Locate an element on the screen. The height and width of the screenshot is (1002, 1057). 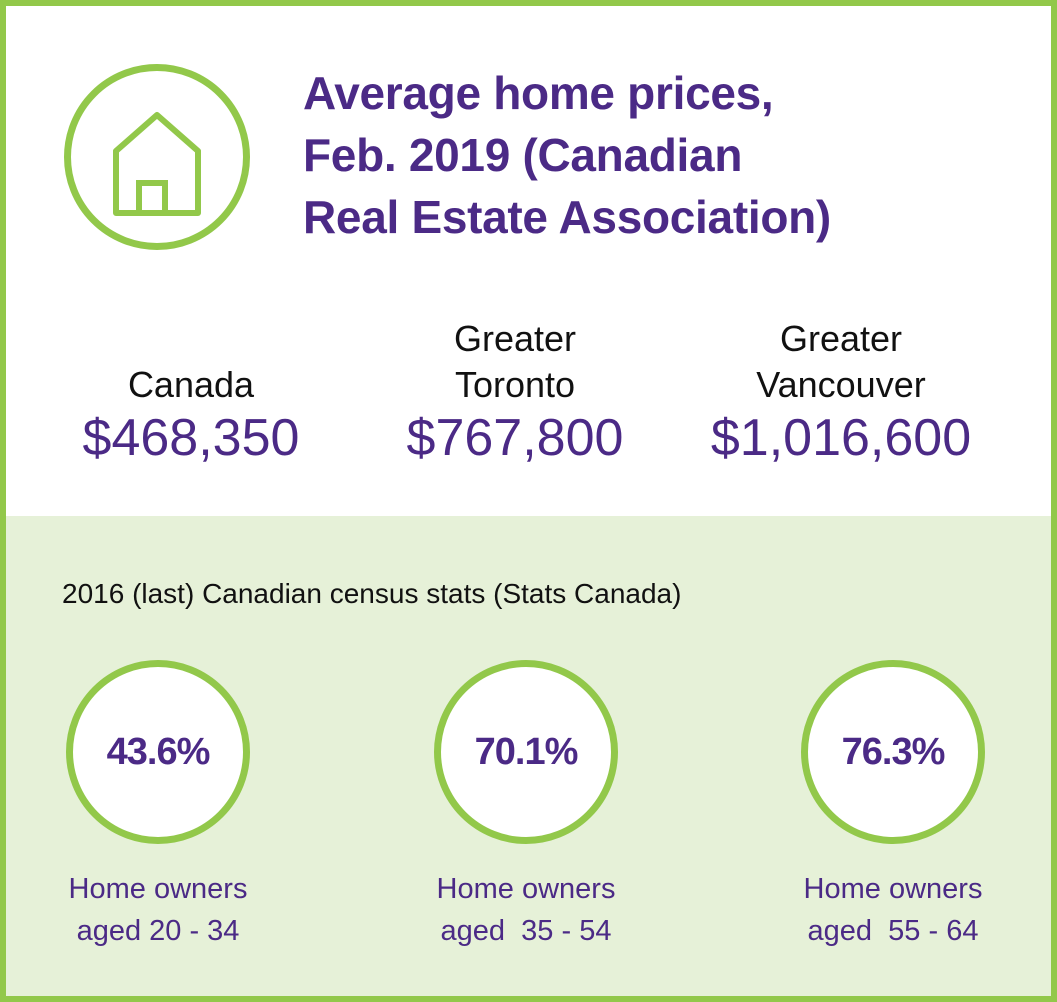
price-toronto: Greater Toronto $767,800 is located at coordinates (515, 392).